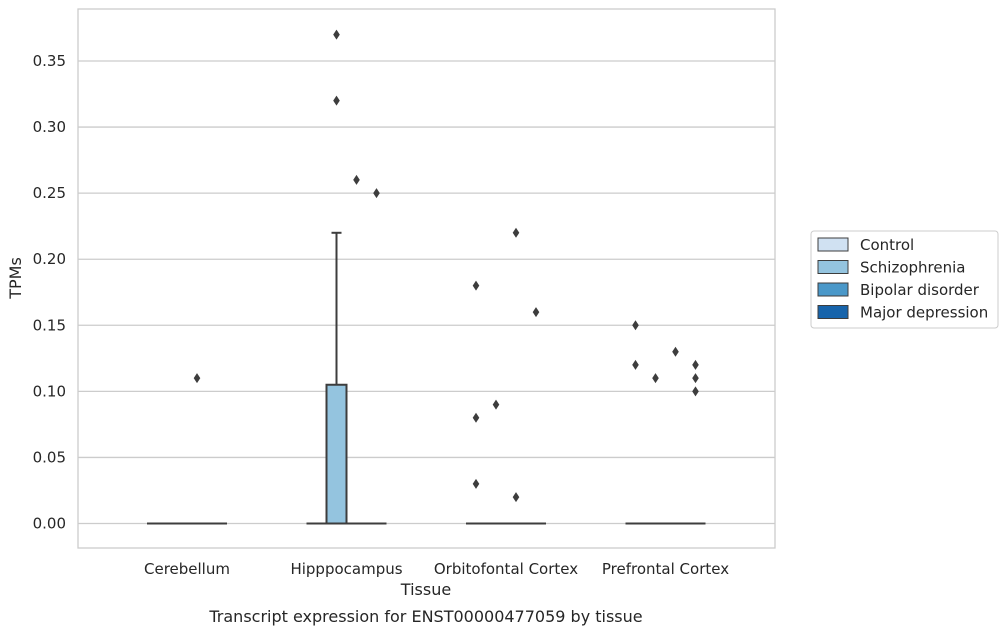 Image resolution: width=1007 pixels, height=634 pixels. What do you see at coordinates (49, 61) in the screenshot?
I see `y-tick-label: 0.35` at bounding box center [49, 61].